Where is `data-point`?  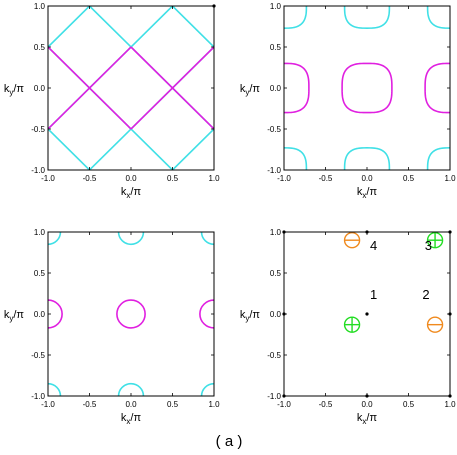 data-point is located at coordinates (367, 314).